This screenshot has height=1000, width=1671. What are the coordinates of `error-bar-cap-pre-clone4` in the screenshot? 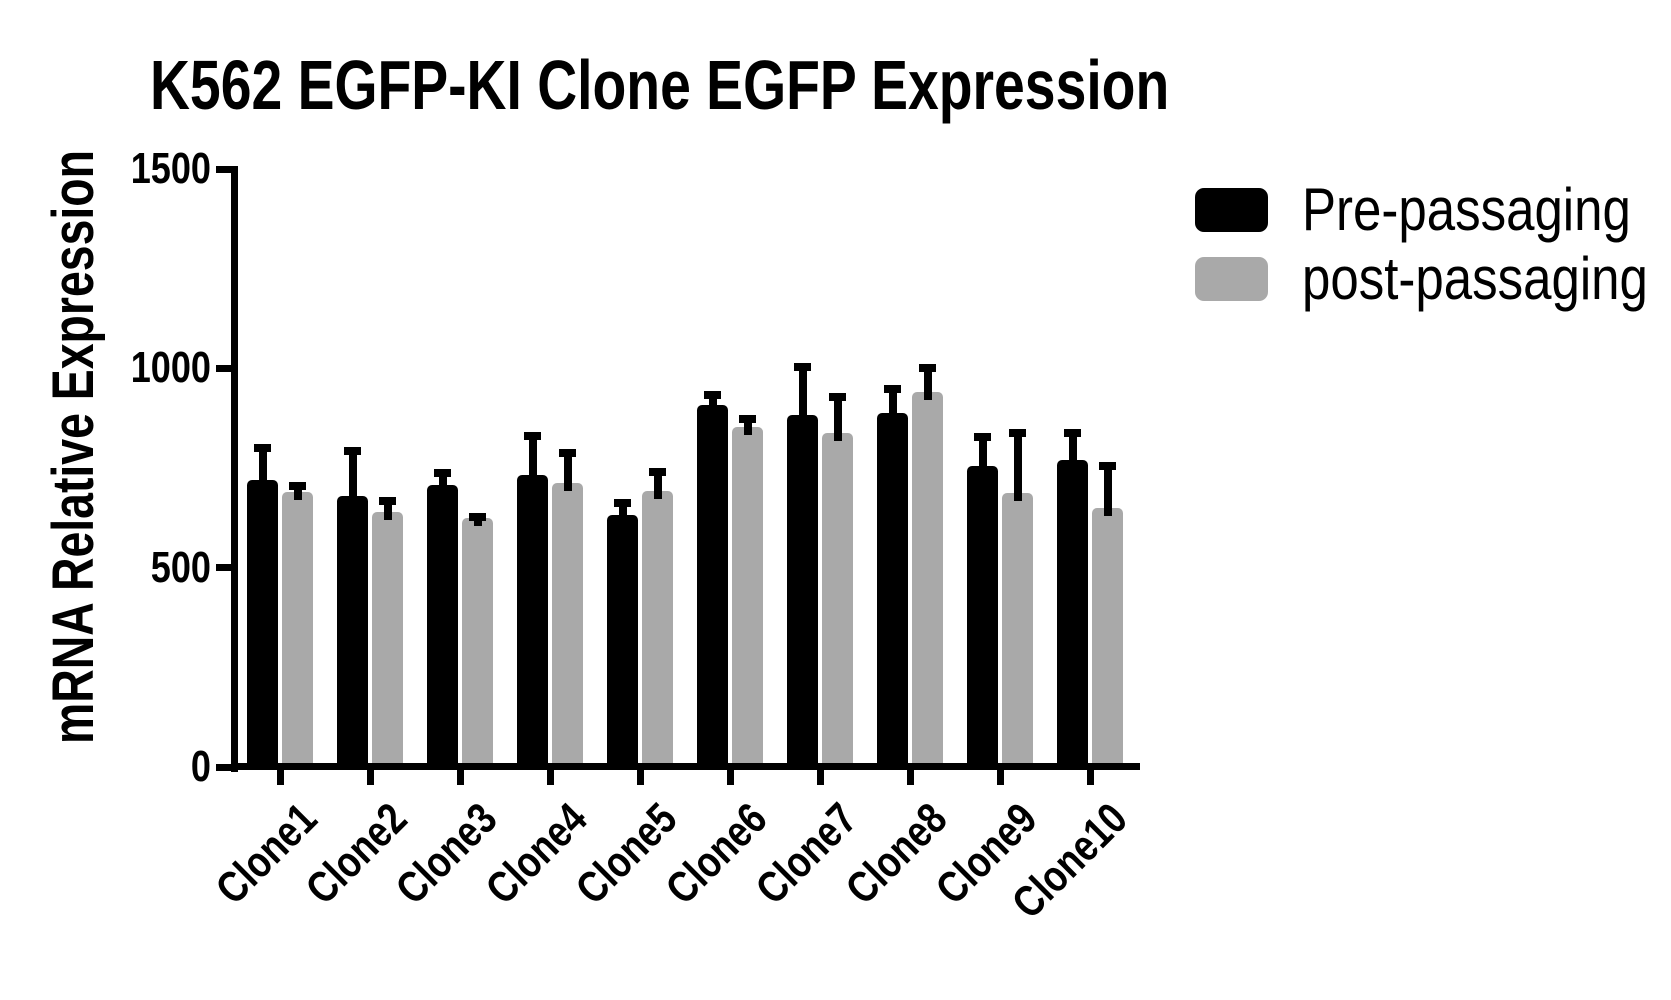 It's located at (532, 435).